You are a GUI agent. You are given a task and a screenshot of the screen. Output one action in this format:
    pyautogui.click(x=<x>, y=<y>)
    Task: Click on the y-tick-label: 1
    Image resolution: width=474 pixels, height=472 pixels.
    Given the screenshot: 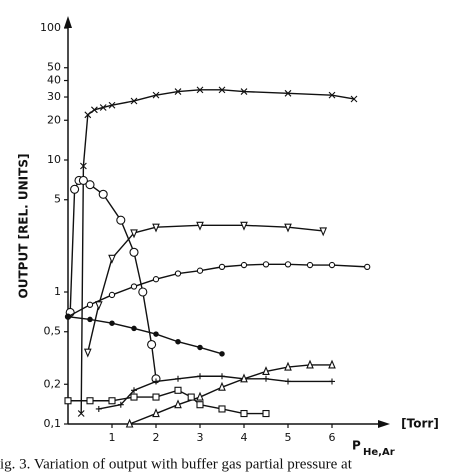 What is the action you would take?
    pyautogui.click(x=57, y=291)
    